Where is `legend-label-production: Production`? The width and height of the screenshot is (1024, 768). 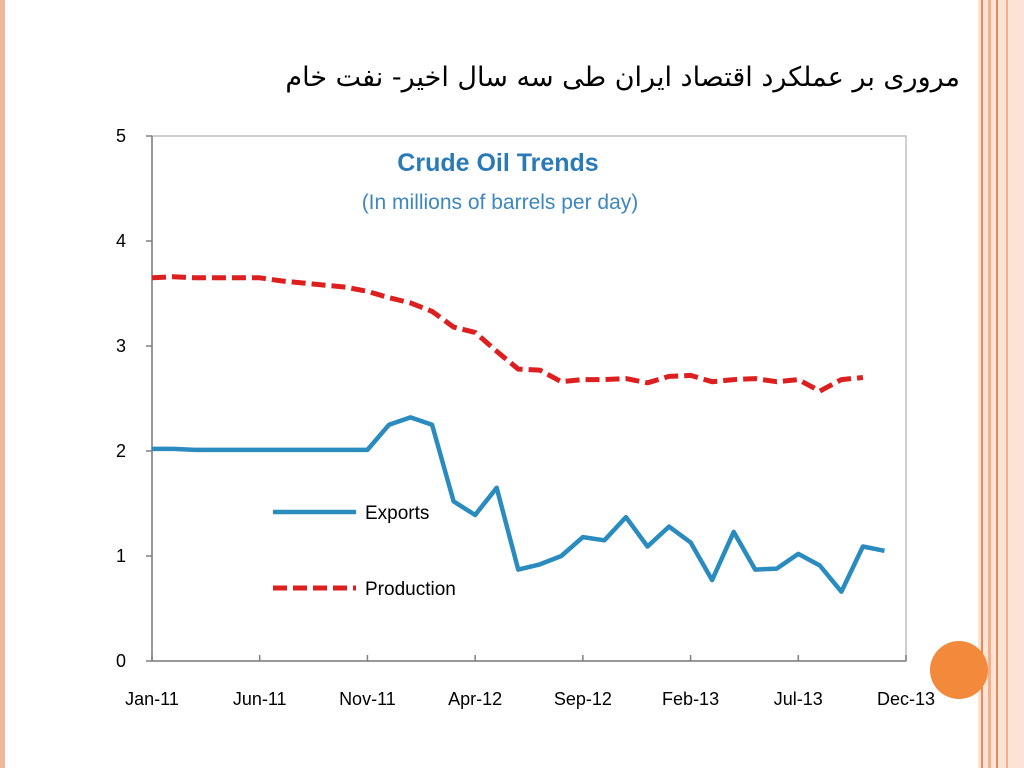 legend-label-production: Production is located at coordinates (410, 589).